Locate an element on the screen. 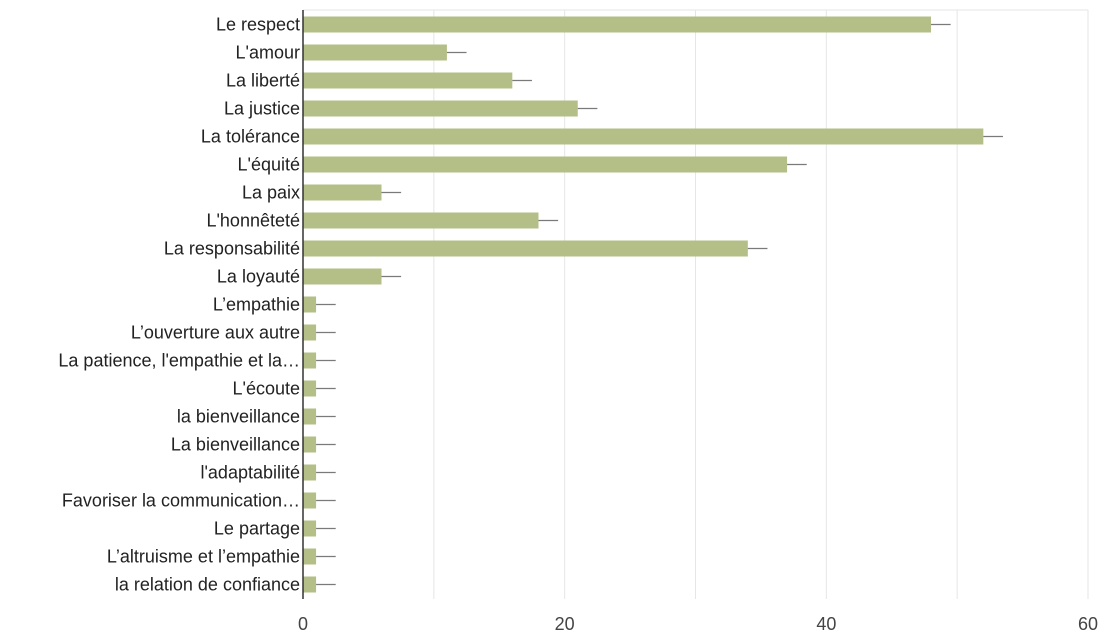 The width and height of the screenshot is (1103, 634). category-label: l'adaptabilité is located at coordinates (250, 473).